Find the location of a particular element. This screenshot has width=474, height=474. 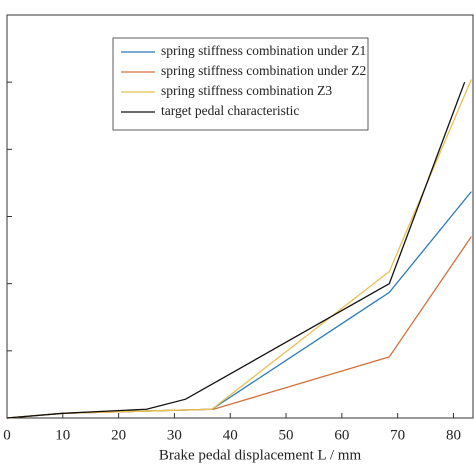

legend-box is located at coordinates (240, 84).